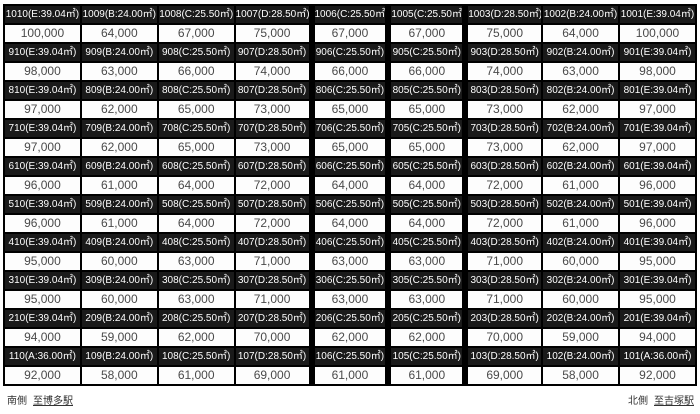 This screenshot has height=414, width=700. What do you see at coordinates (42, 90) in the screenshot?
I see `unit-header-cell: 810(E:39.04㎡)` at bounding box center [42, 90].